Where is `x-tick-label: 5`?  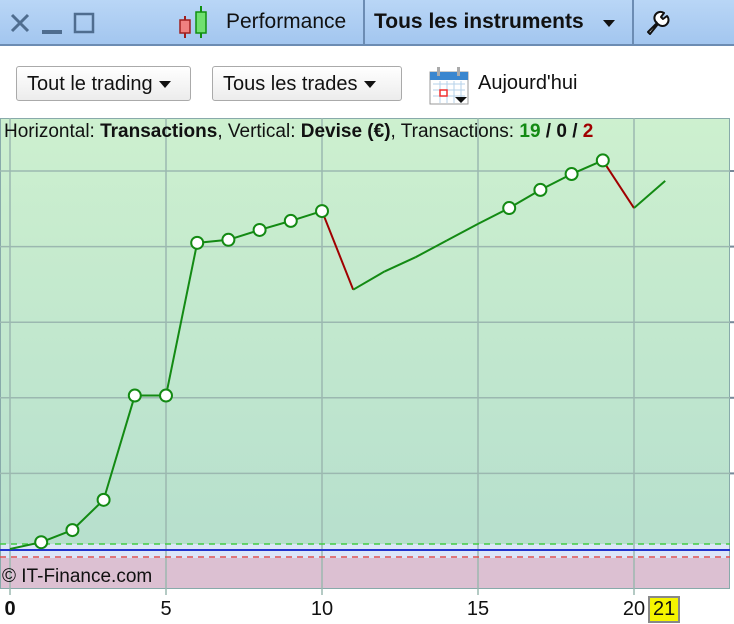
x-tick-label: 5 is located at coordinates (166, 609).